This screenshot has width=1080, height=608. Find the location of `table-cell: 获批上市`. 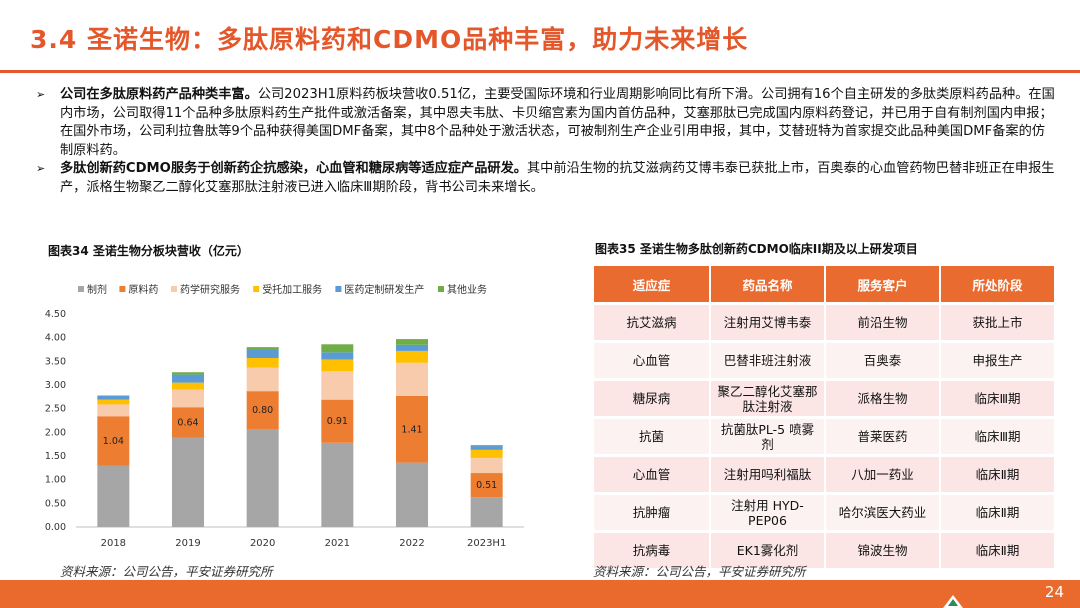

table-cell: 获批上市 is located at coordinates (996, 321).